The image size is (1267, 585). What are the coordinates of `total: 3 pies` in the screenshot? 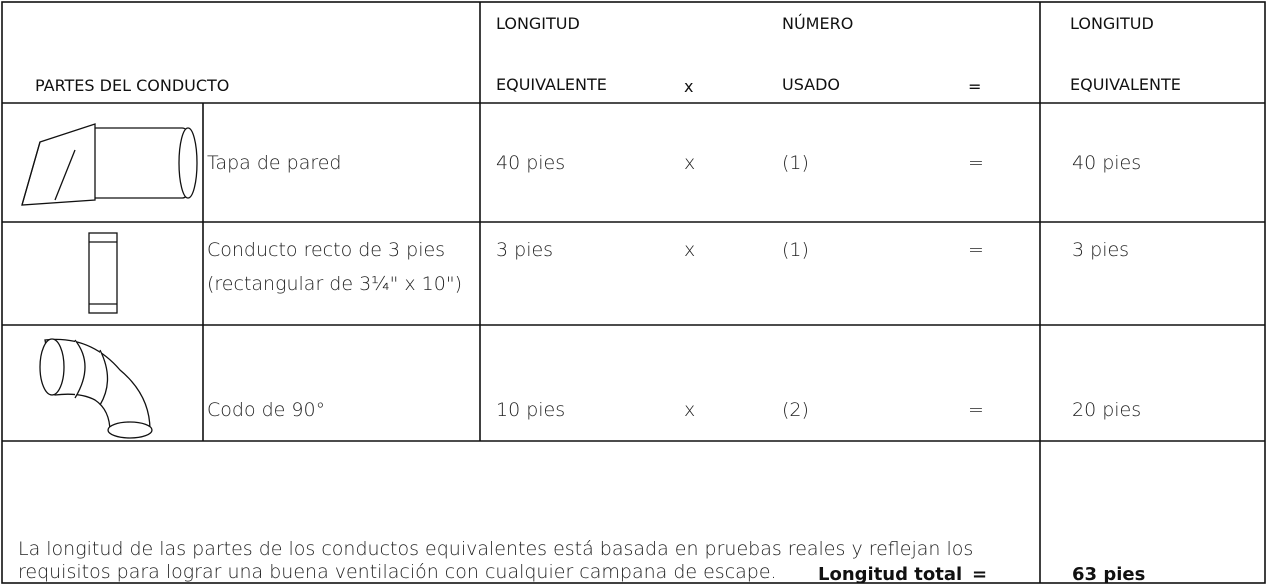 It's located at (1100, 250).